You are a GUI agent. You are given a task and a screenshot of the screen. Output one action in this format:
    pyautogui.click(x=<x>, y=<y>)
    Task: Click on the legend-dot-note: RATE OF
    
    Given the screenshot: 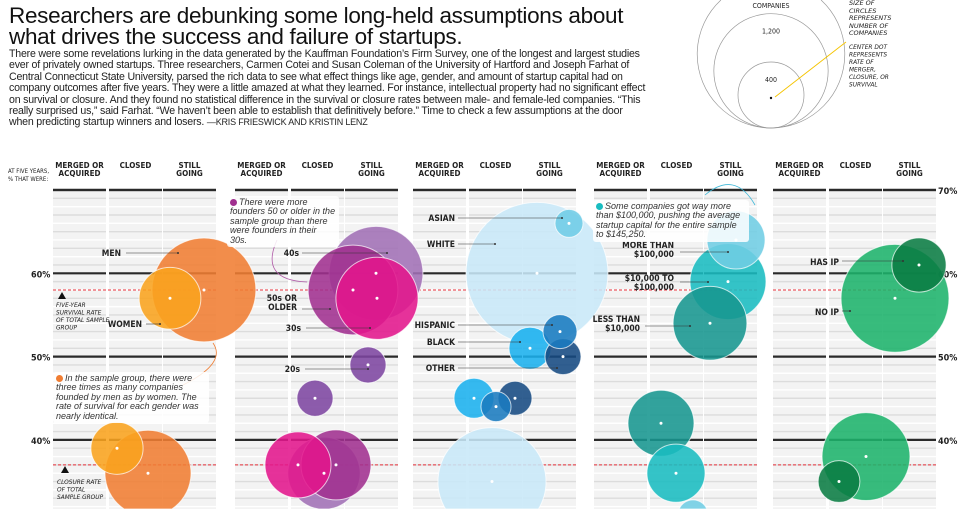 What is the action you would take?
    pyautogui.click(x=861, y=62)
    